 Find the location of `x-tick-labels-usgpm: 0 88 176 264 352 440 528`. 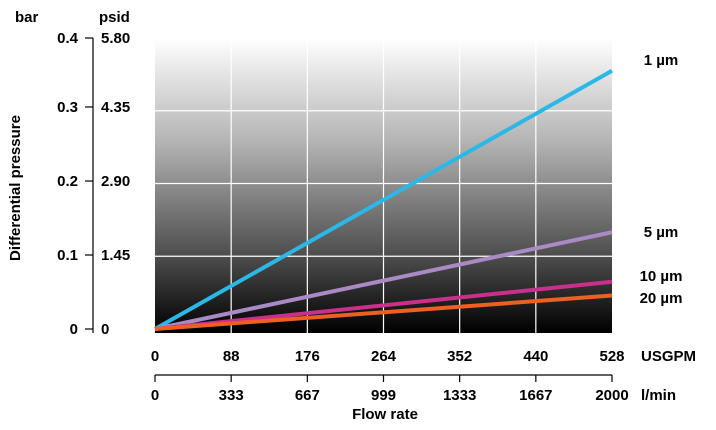

x-tick-labels-usgpm: 0 88 176 264 352 440 528 is located at coordinates (388, 356).